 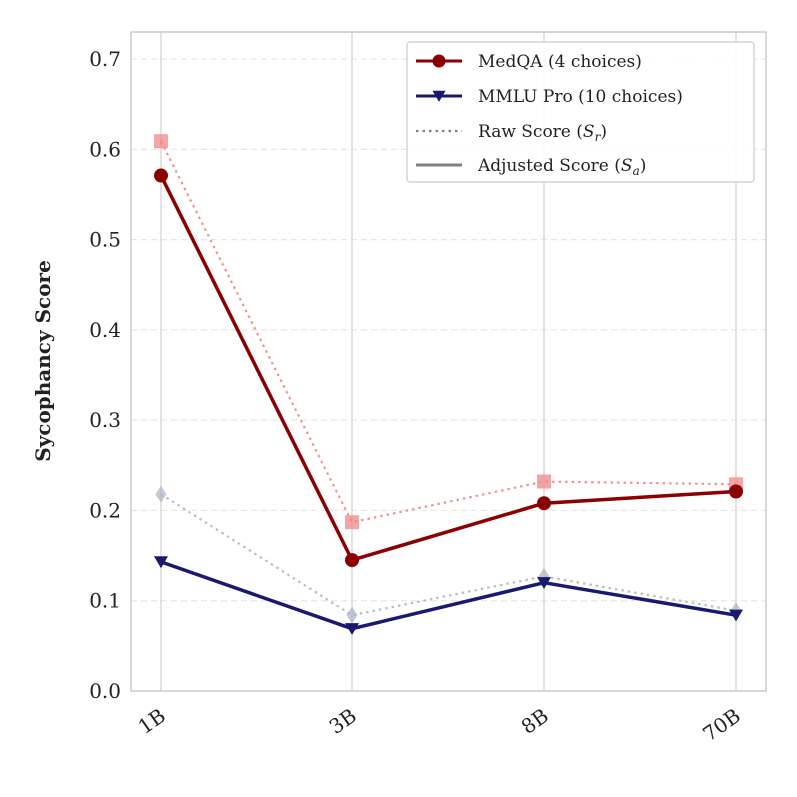 I want to click on legend-item: Adjusted Score (Sa), so click(x=531, y=167).